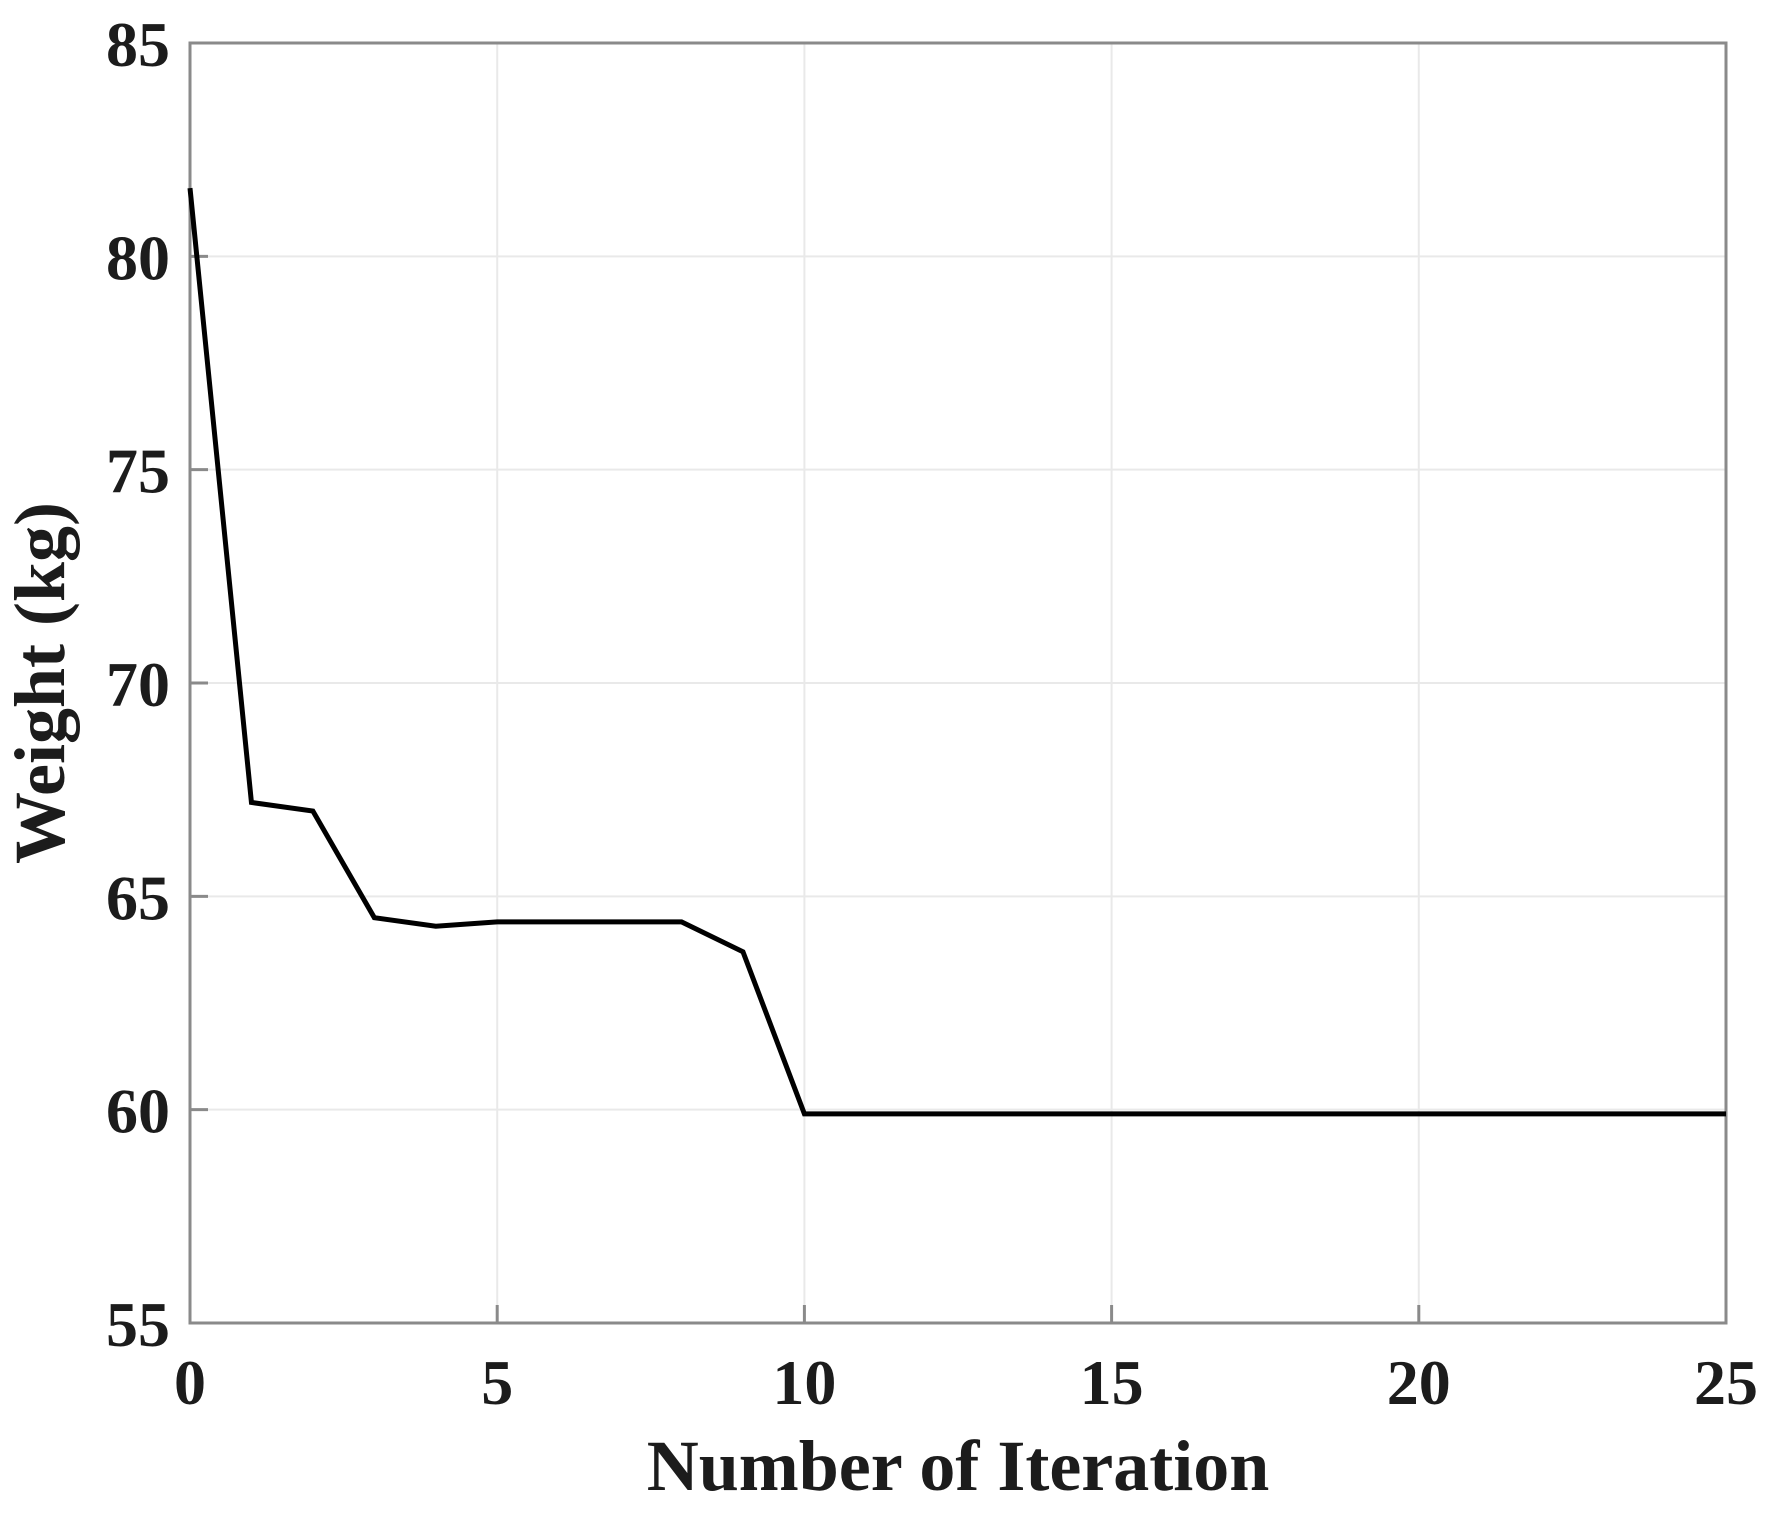 The image size is (1781, 1514). I want to click on y-tick-label: 80, so click(138, 257).